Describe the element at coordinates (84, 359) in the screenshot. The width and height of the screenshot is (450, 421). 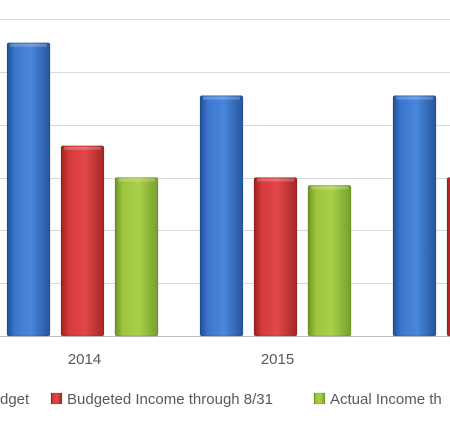
I see `x-tick-label-0: 2014` at that location.